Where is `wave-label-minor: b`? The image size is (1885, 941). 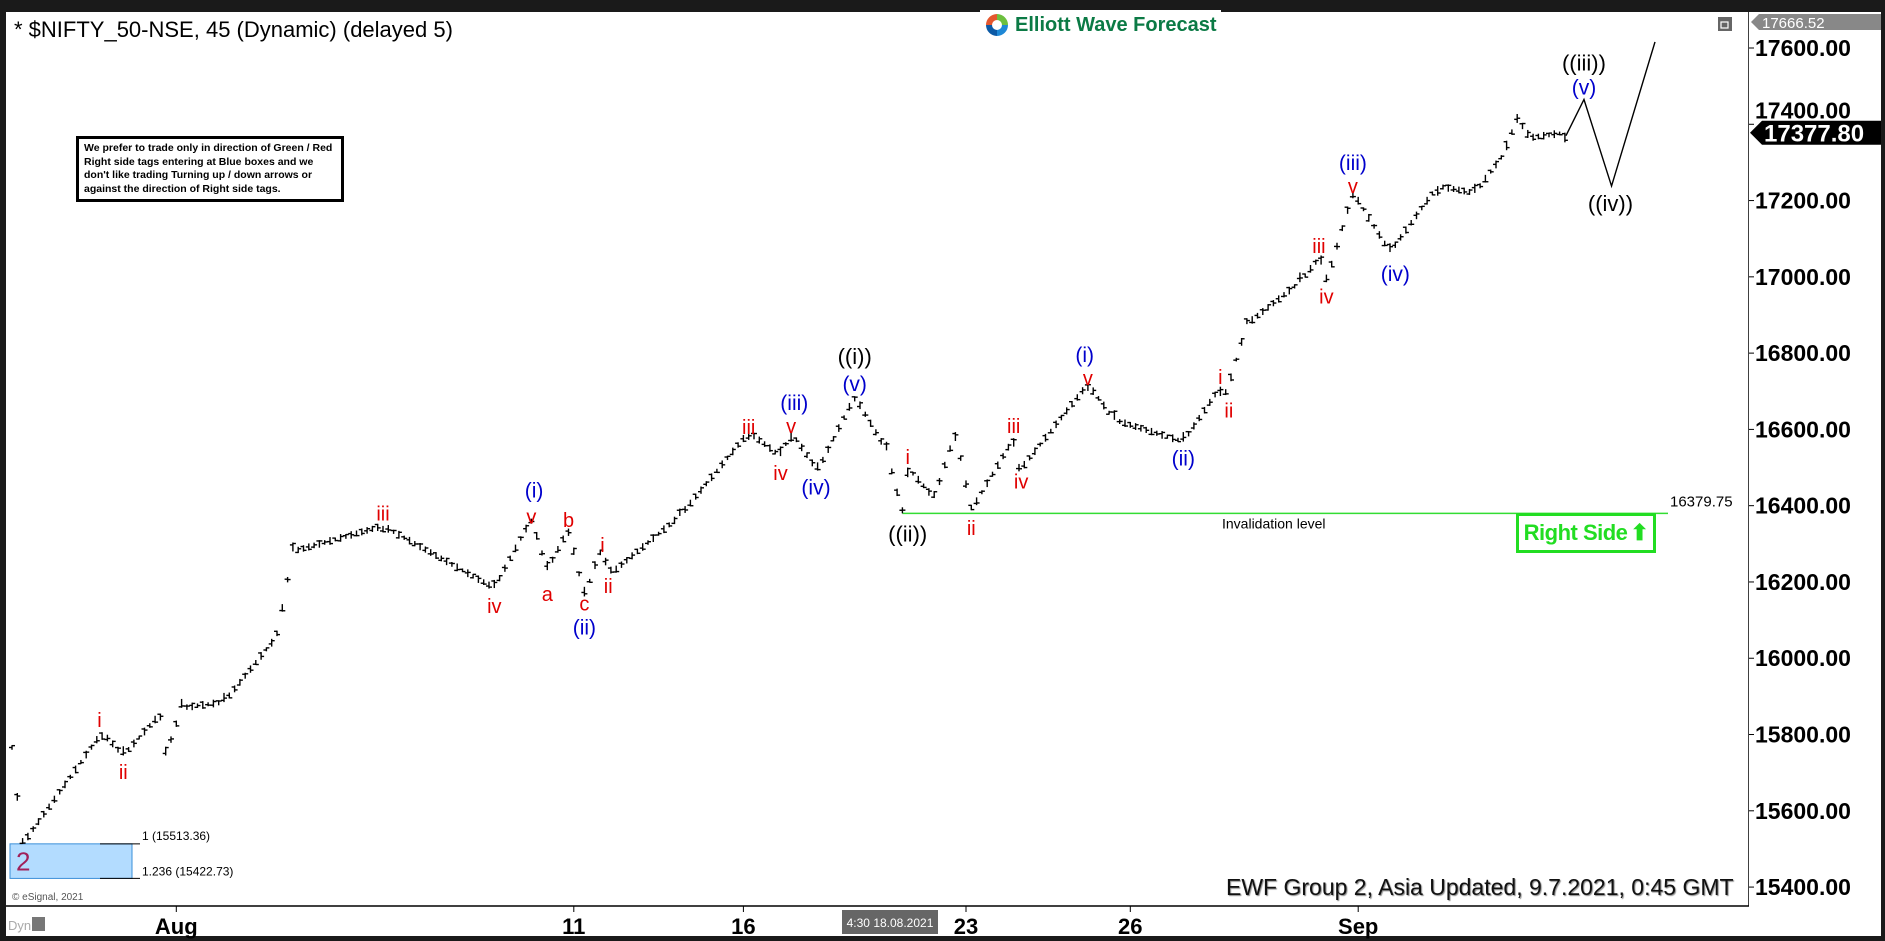 wave-label-minor: b is located at coordinates (568, 521).